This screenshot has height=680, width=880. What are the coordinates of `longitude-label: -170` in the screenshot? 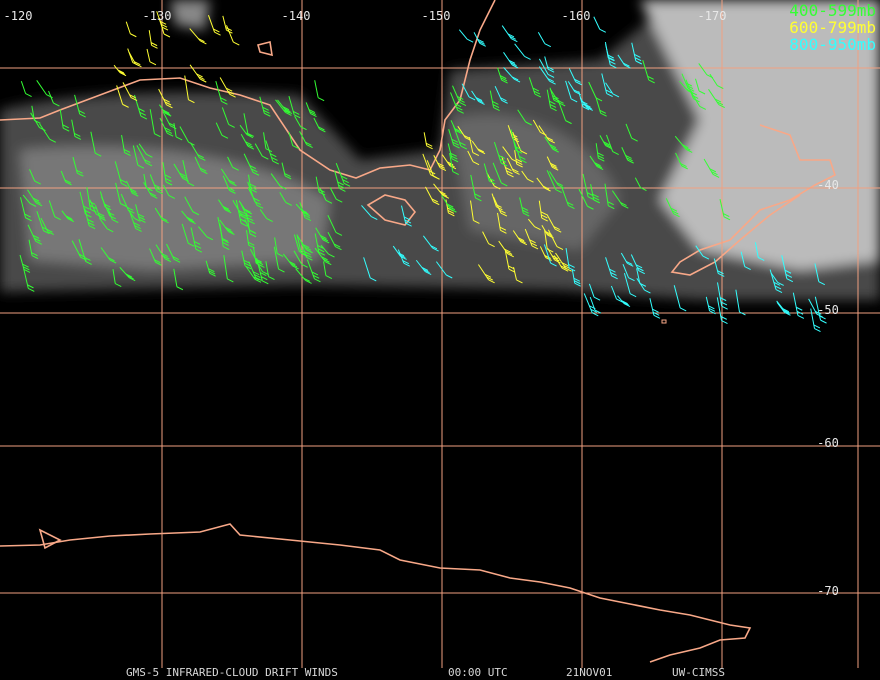 It's located at (712, 16).